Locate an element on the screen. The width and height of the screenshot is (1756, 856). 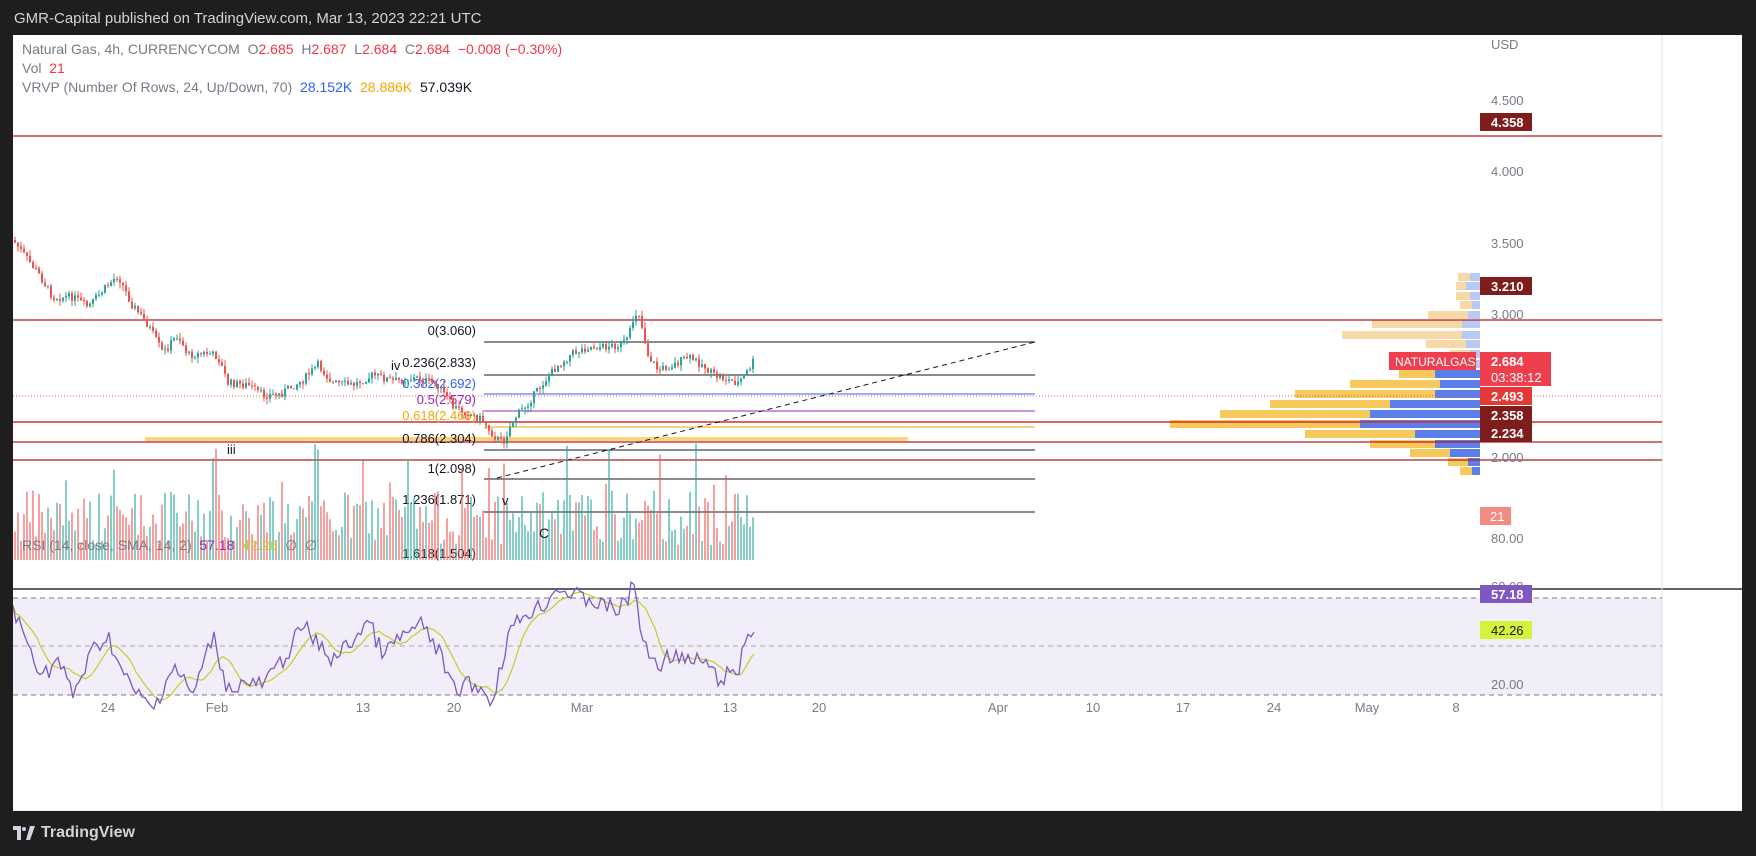
vol-value: 21 is located at coordinates (57, 68).